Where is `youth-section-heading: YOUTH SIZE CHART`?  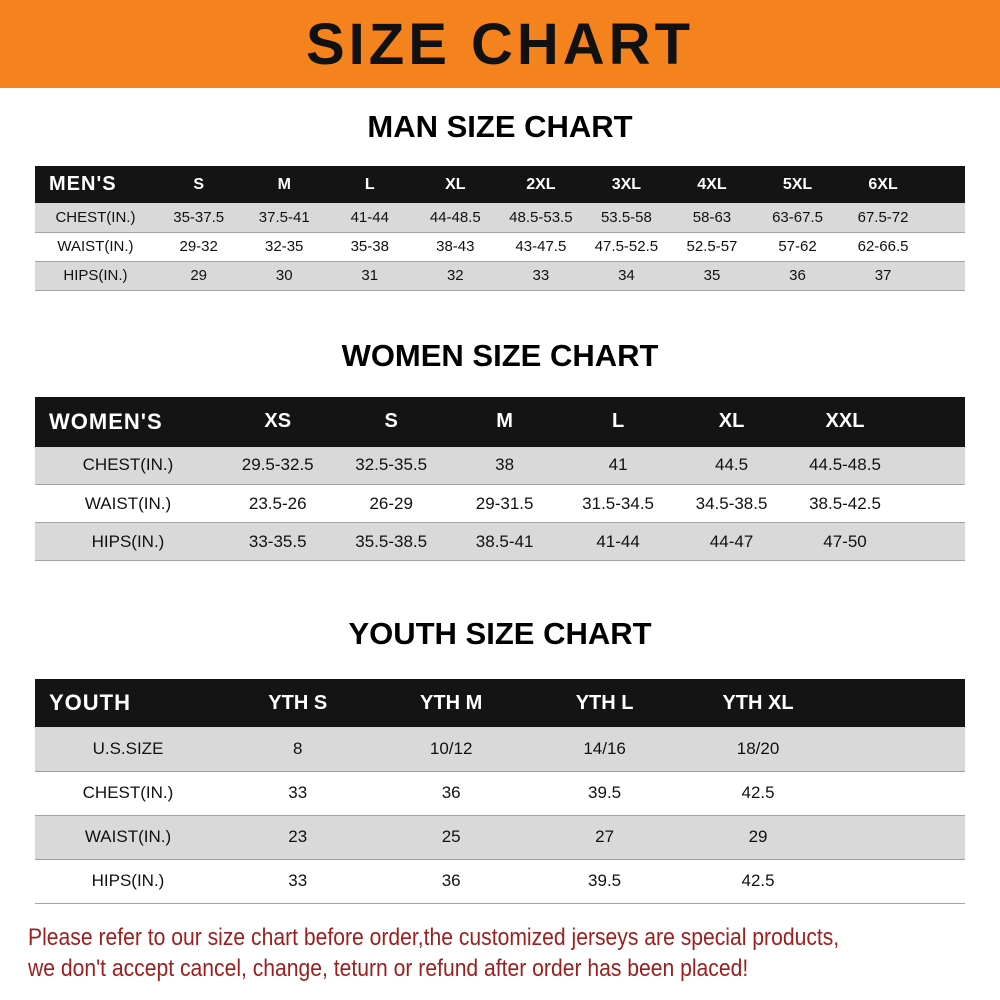
youth-section-heading: YOUTH SIZE CHART is located at coordinates (500, 633).